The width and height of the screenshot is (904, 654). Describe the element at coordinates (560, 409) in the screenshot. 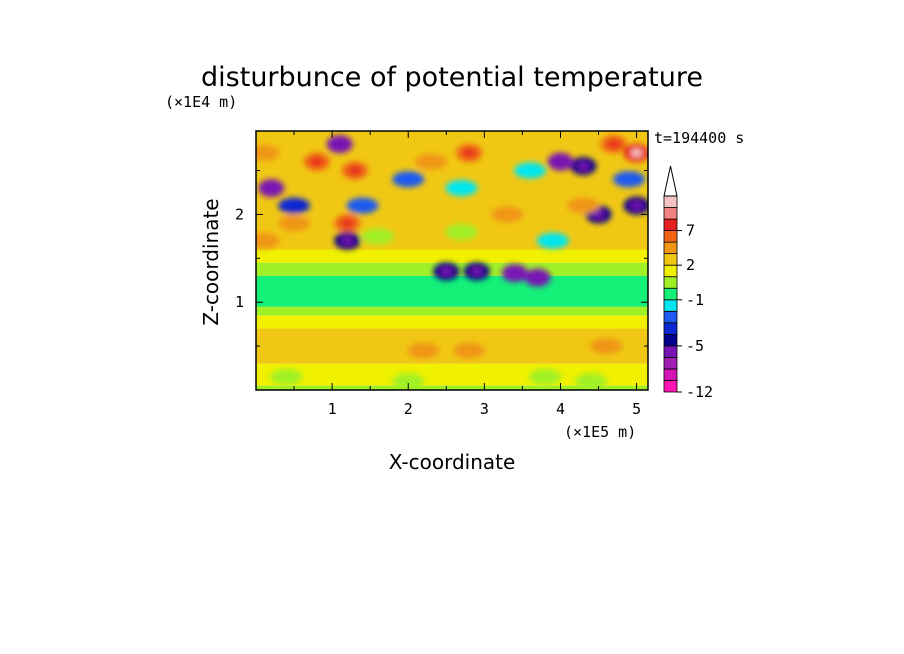

I see `x-tick-label: 4` at that location.